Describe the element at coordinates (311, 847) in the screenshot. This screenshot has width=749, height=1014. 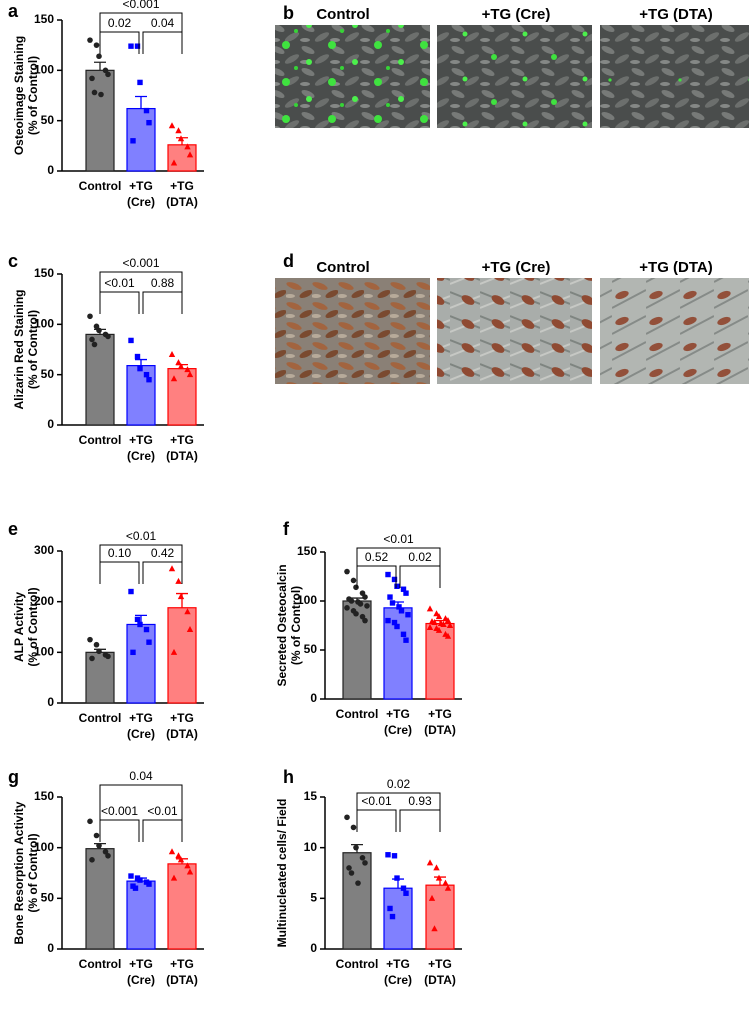
I see `y-tick-label: 10` at that location.